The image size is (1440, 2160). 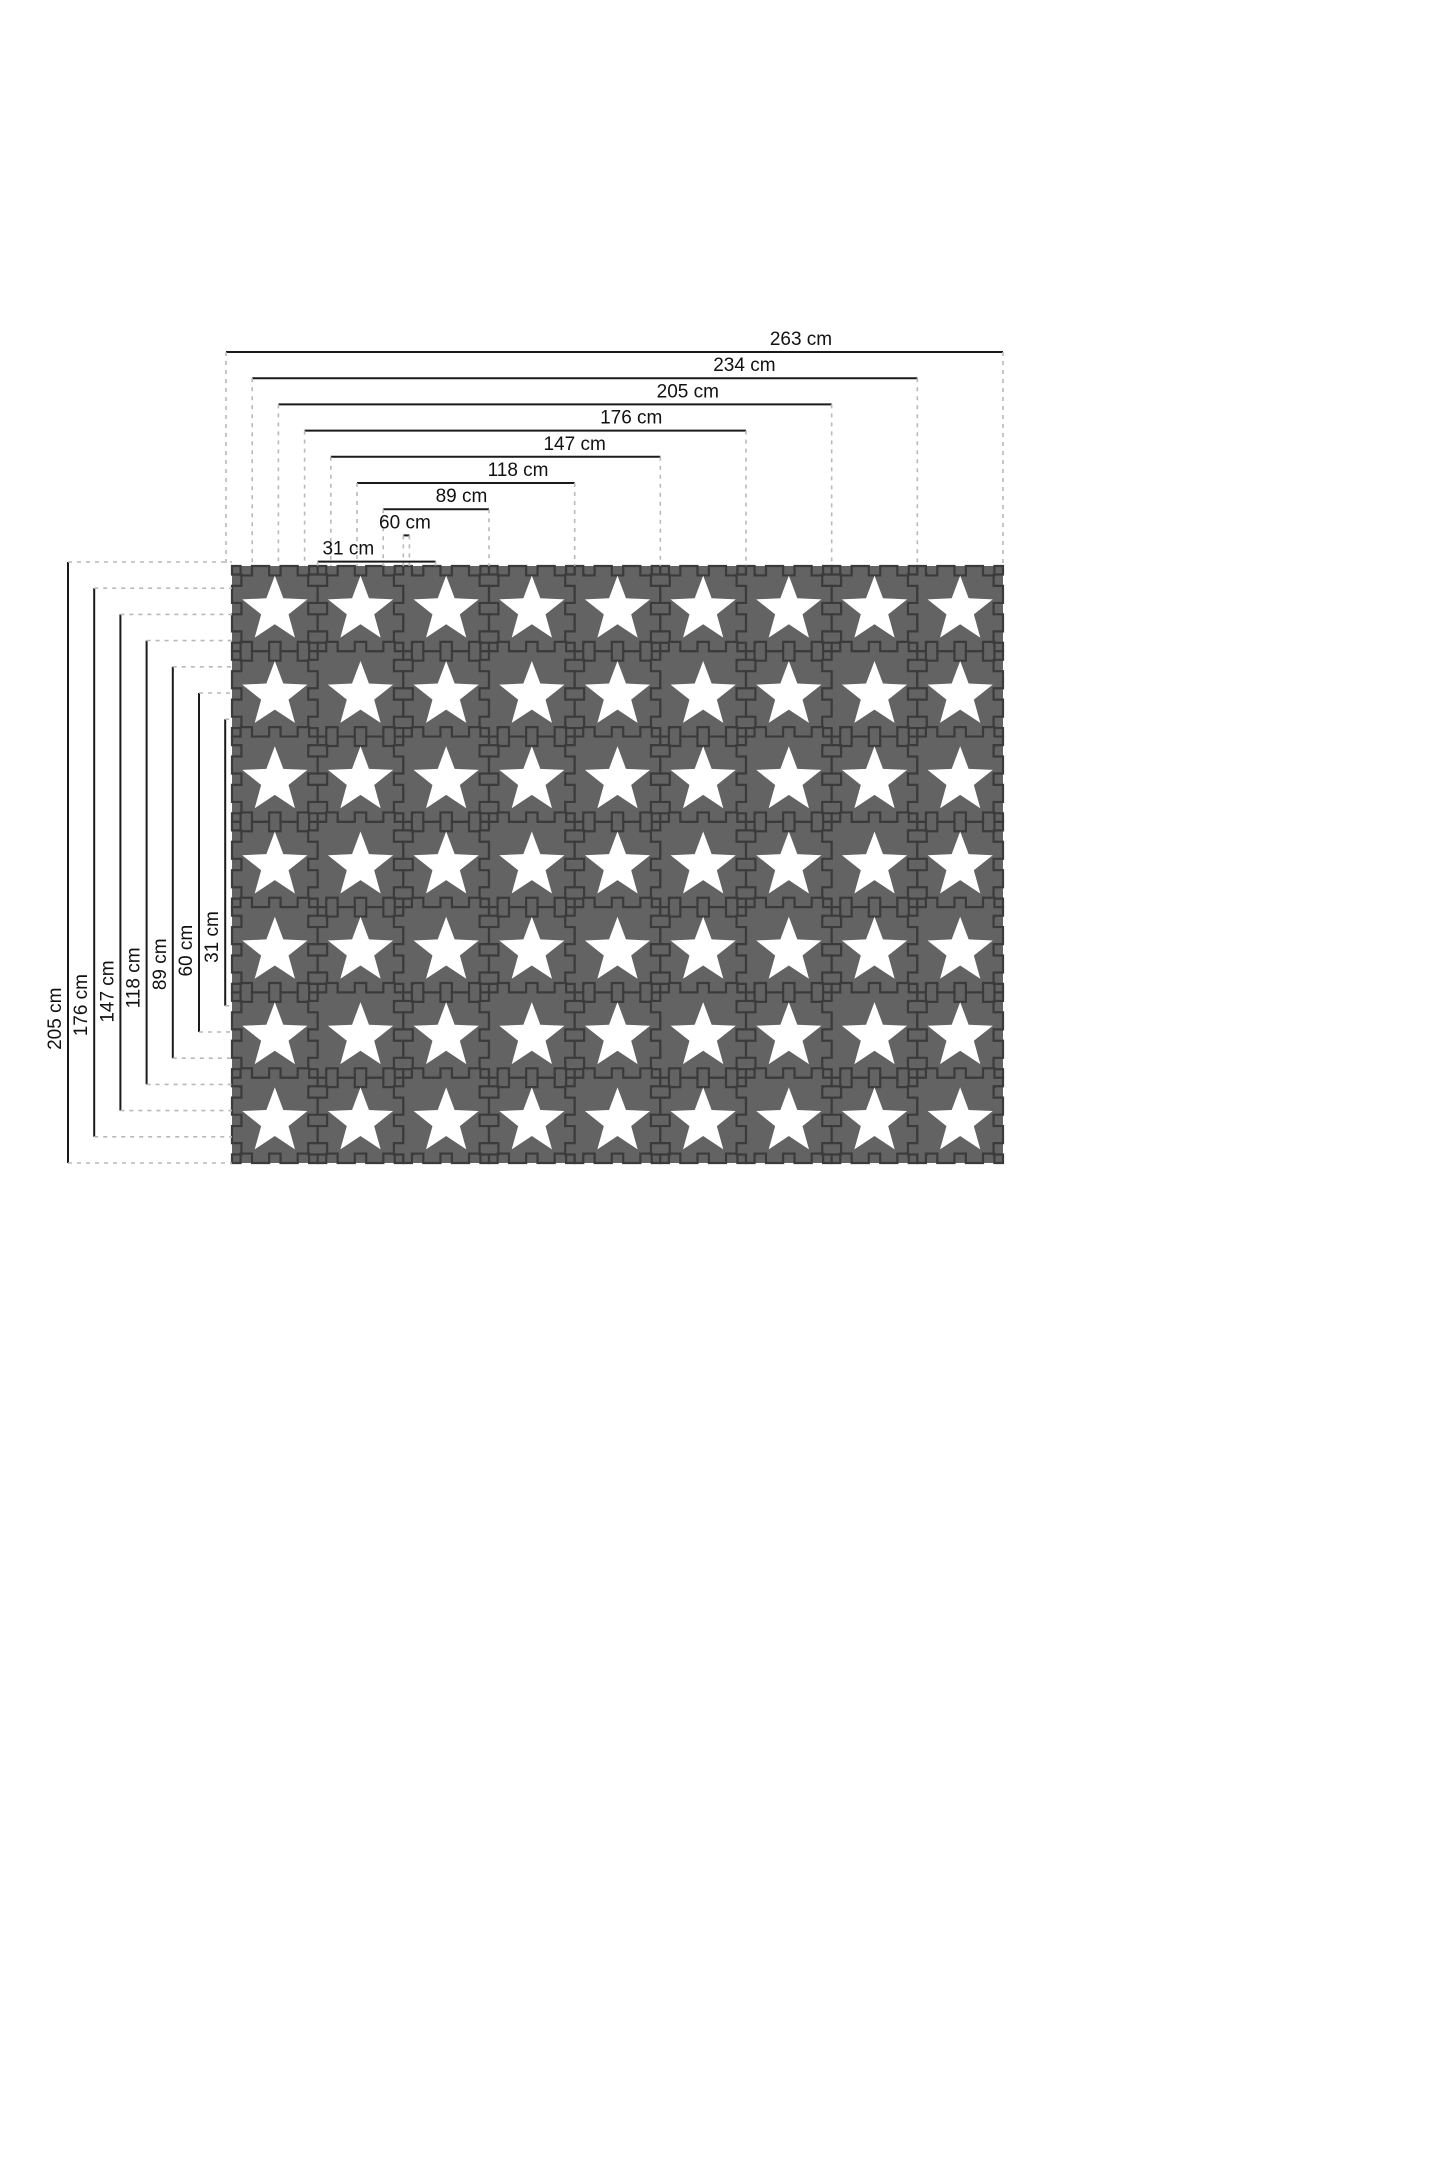 I want to click on h-dimension-label: 234 cm, so click(x=744, y=365).